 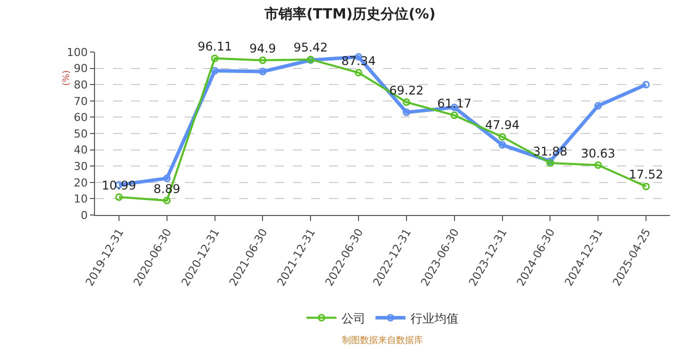 I want to click on y-tick-label: 60, so click(x=81, y=117).